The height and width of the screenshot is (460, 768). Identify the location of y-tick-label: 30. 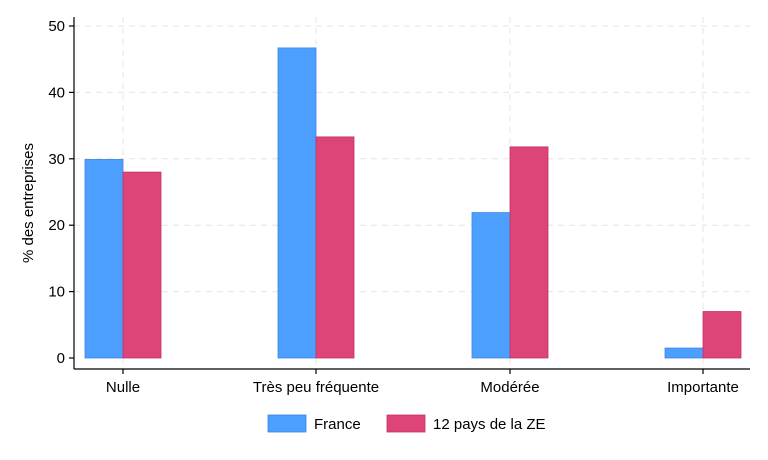
(56, 159).